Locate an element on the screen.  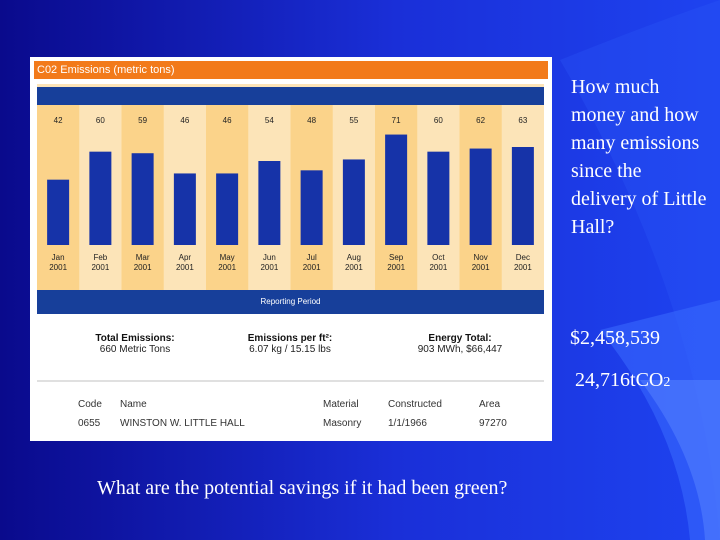
data-label: 59 is located at coordinates (142, 120).